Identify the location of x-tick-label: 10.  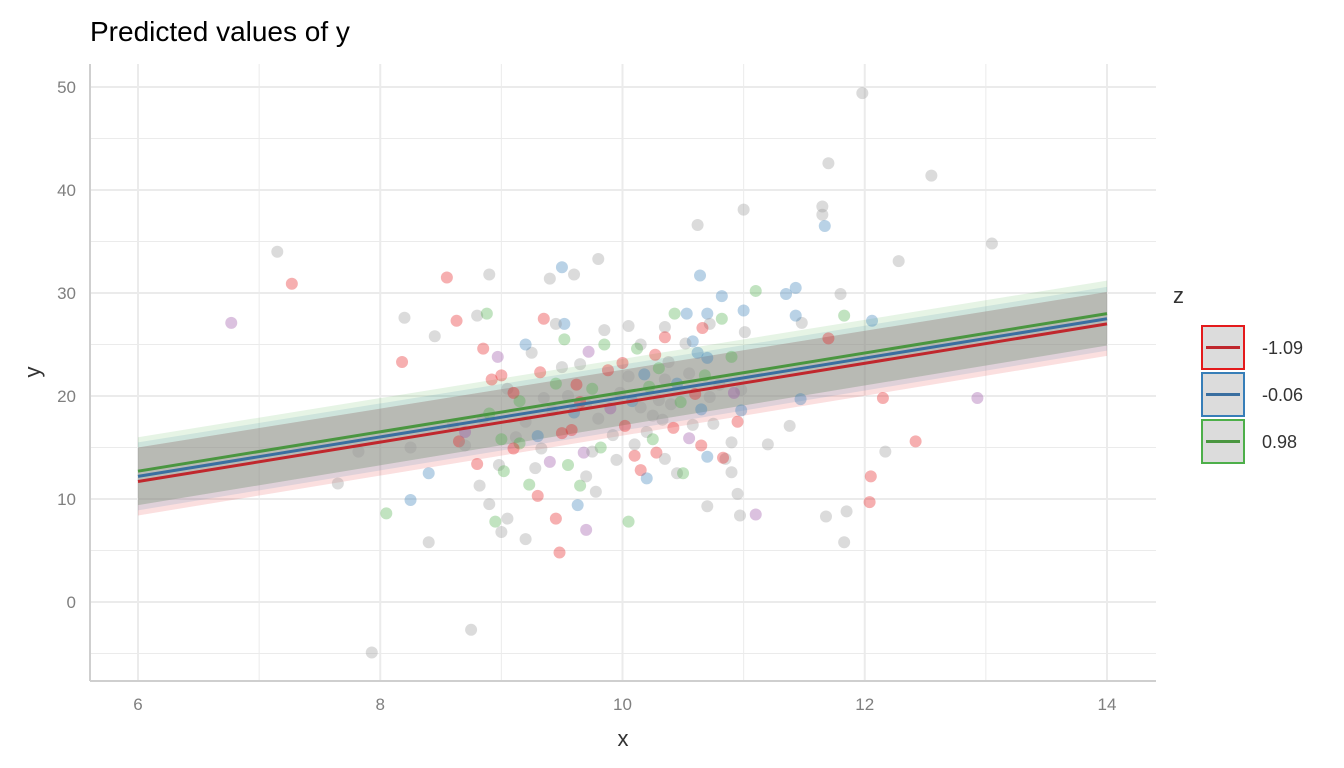
(622, 704).